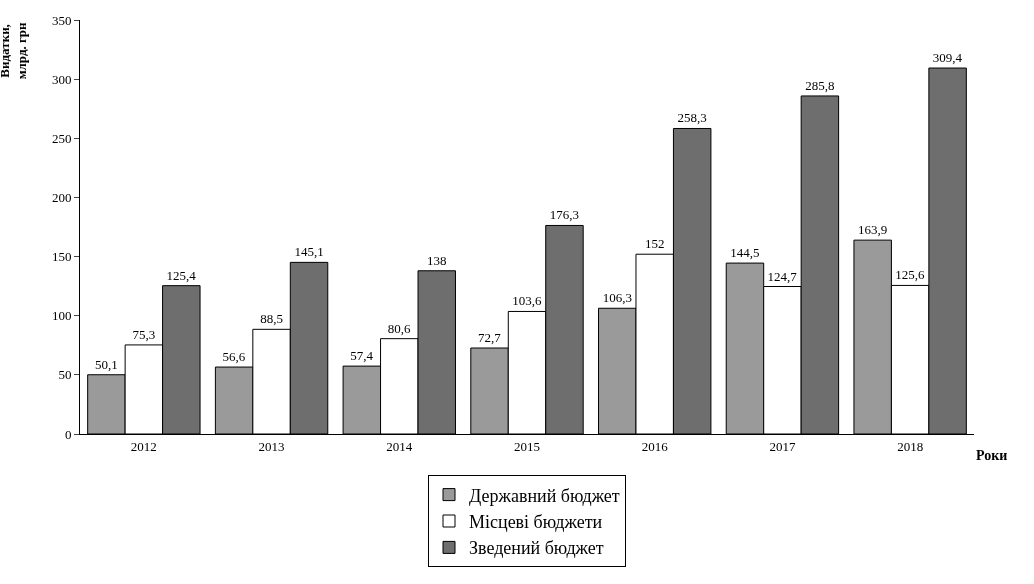 The image size is (1034, 584). I want to click on legend-label: Зведений бюджет, so click(536, 548).